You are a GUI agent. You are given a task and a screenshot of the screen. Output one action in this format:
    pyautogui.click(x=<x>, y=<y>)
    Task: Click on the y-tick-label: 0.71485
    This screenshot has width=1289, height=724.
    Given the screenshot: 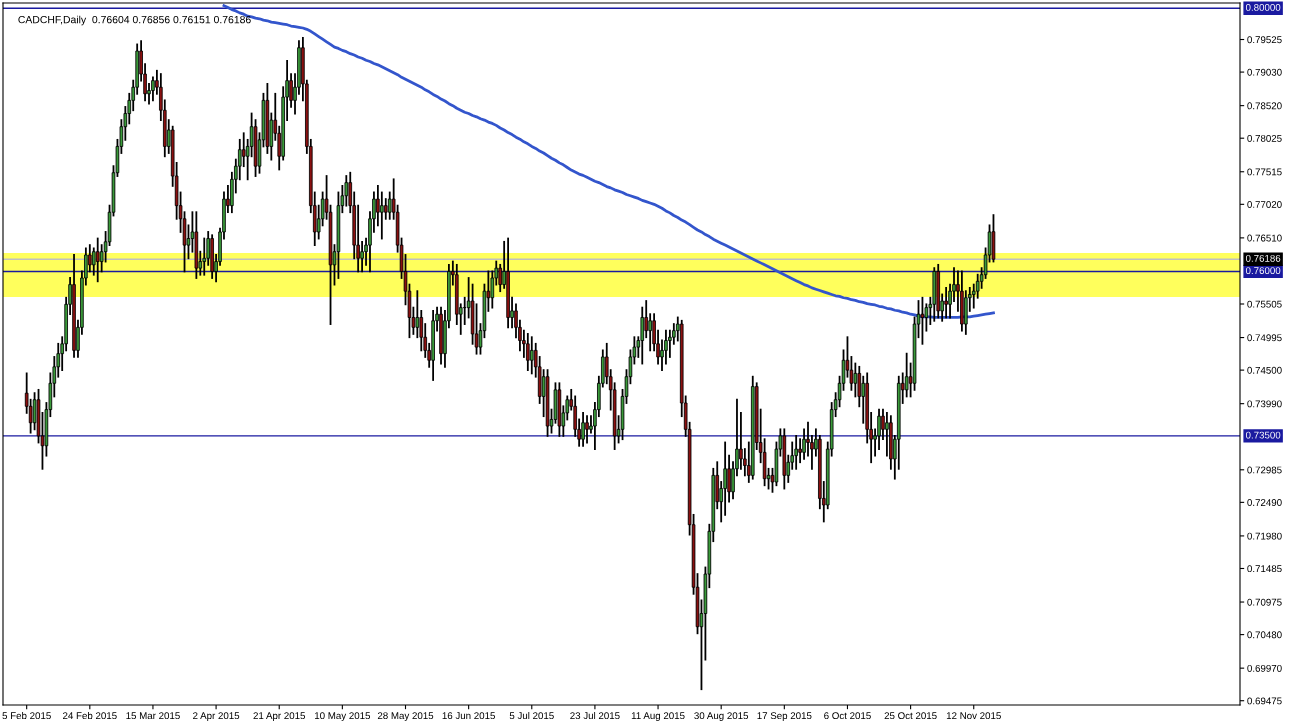 What is the action you would take?
    pyautogui.click(x=1264, y=569)
    